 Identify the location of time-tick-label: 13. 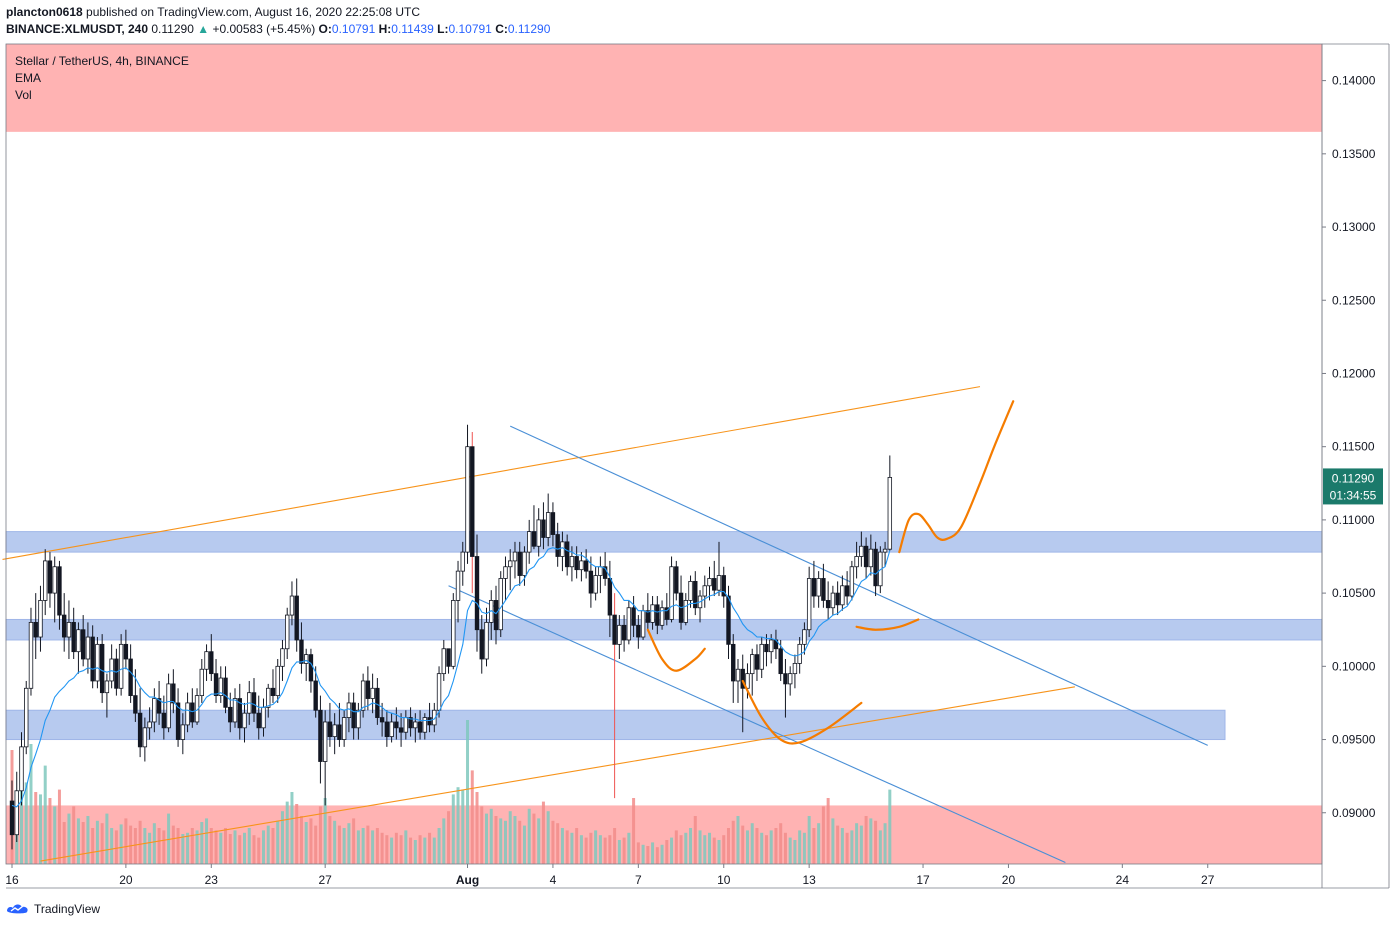
(809, 880).